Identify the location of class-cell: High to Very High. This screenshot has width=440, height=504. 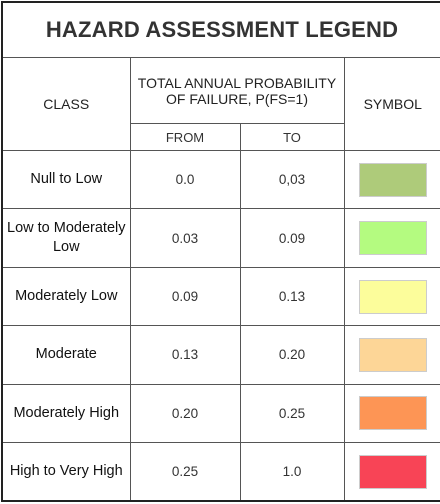
(66, 472).